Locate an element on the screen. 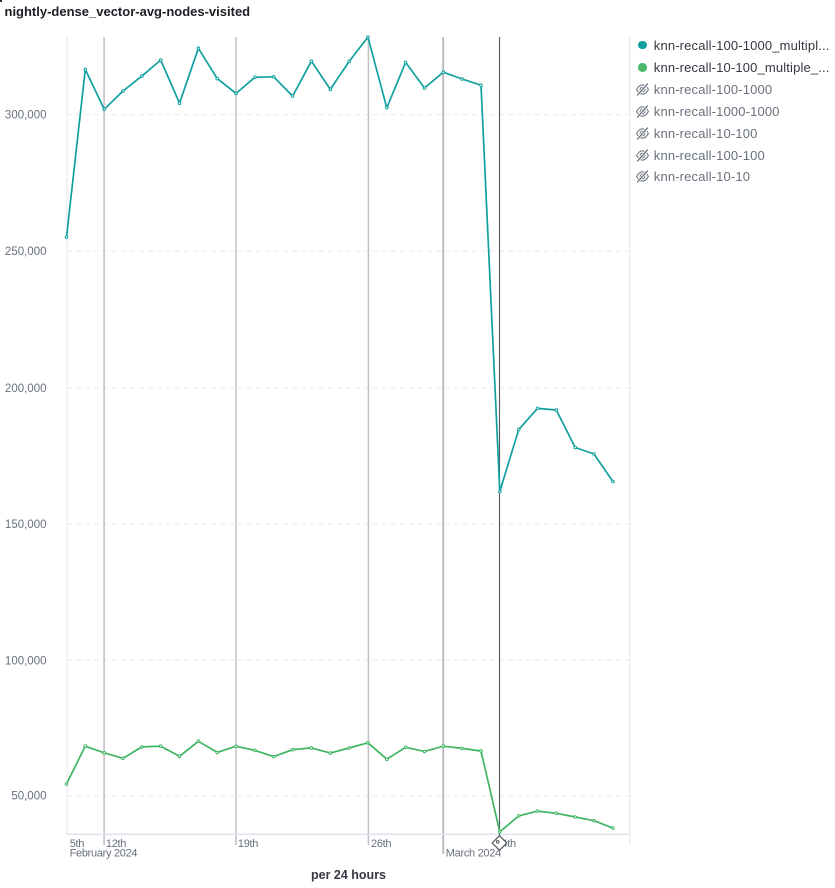 The height and width of the screenshot is (888, 835). svg-text: February 2024 is located at coordinates (104, 853).